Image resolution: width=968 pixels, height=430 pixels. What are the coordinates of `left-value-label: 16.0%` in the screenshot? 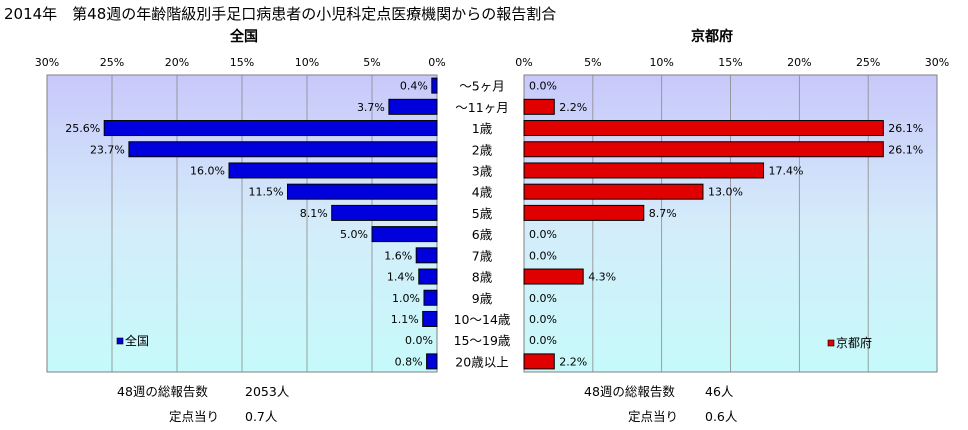 It's located at (207, 170).